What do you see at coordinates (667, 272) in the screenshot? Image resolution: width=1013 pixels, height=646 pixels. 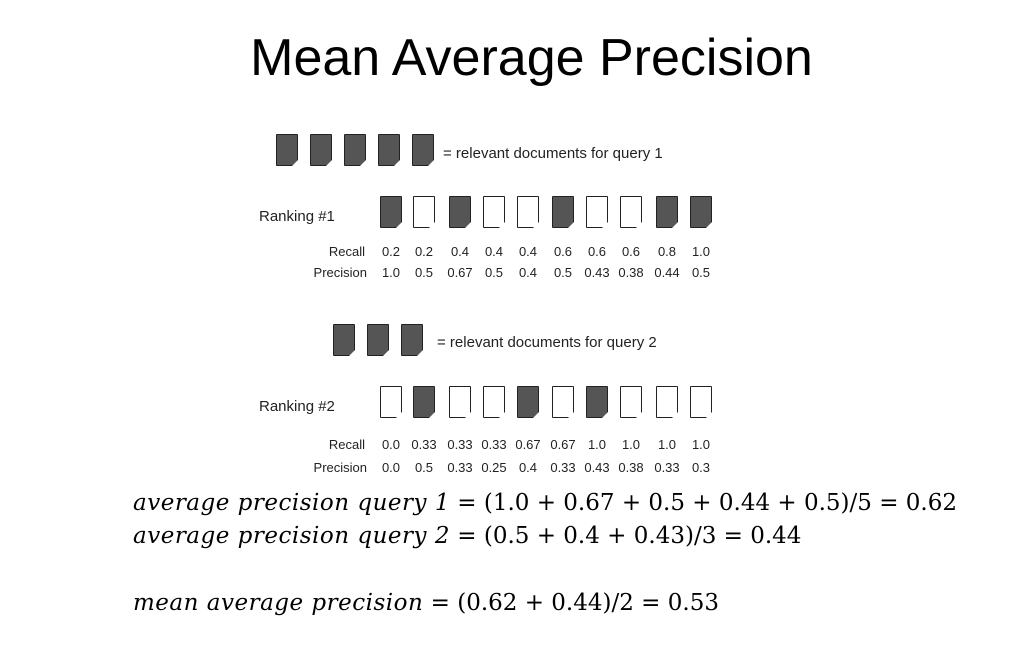 I see `precision-value: 0.44` at bounding box center [667, 272].